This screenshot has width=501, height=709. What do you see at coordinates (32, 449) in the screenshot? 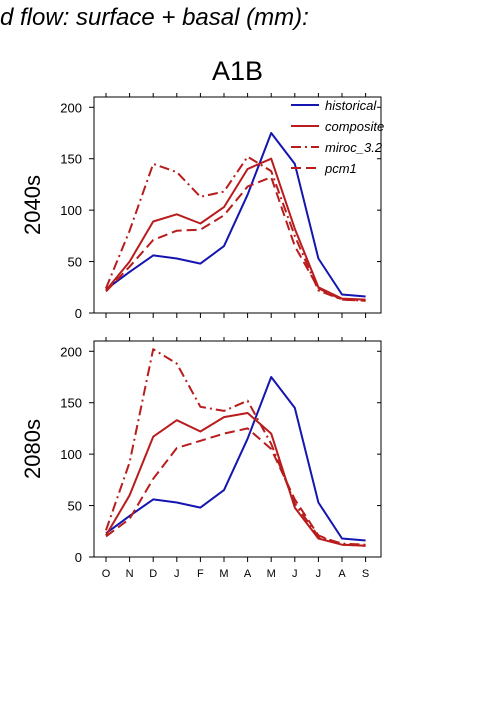
I see `row-label: 2080s` at bounding box center [32, 449].